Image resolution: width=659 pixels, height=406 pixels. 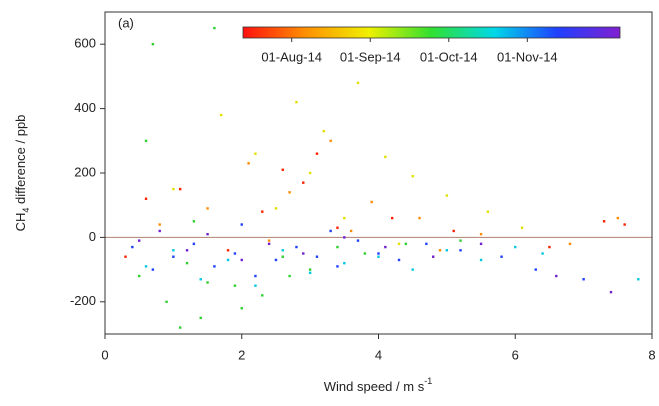 I want to click on y-label-rest: difference / ppb, so click(x=20, y=161).